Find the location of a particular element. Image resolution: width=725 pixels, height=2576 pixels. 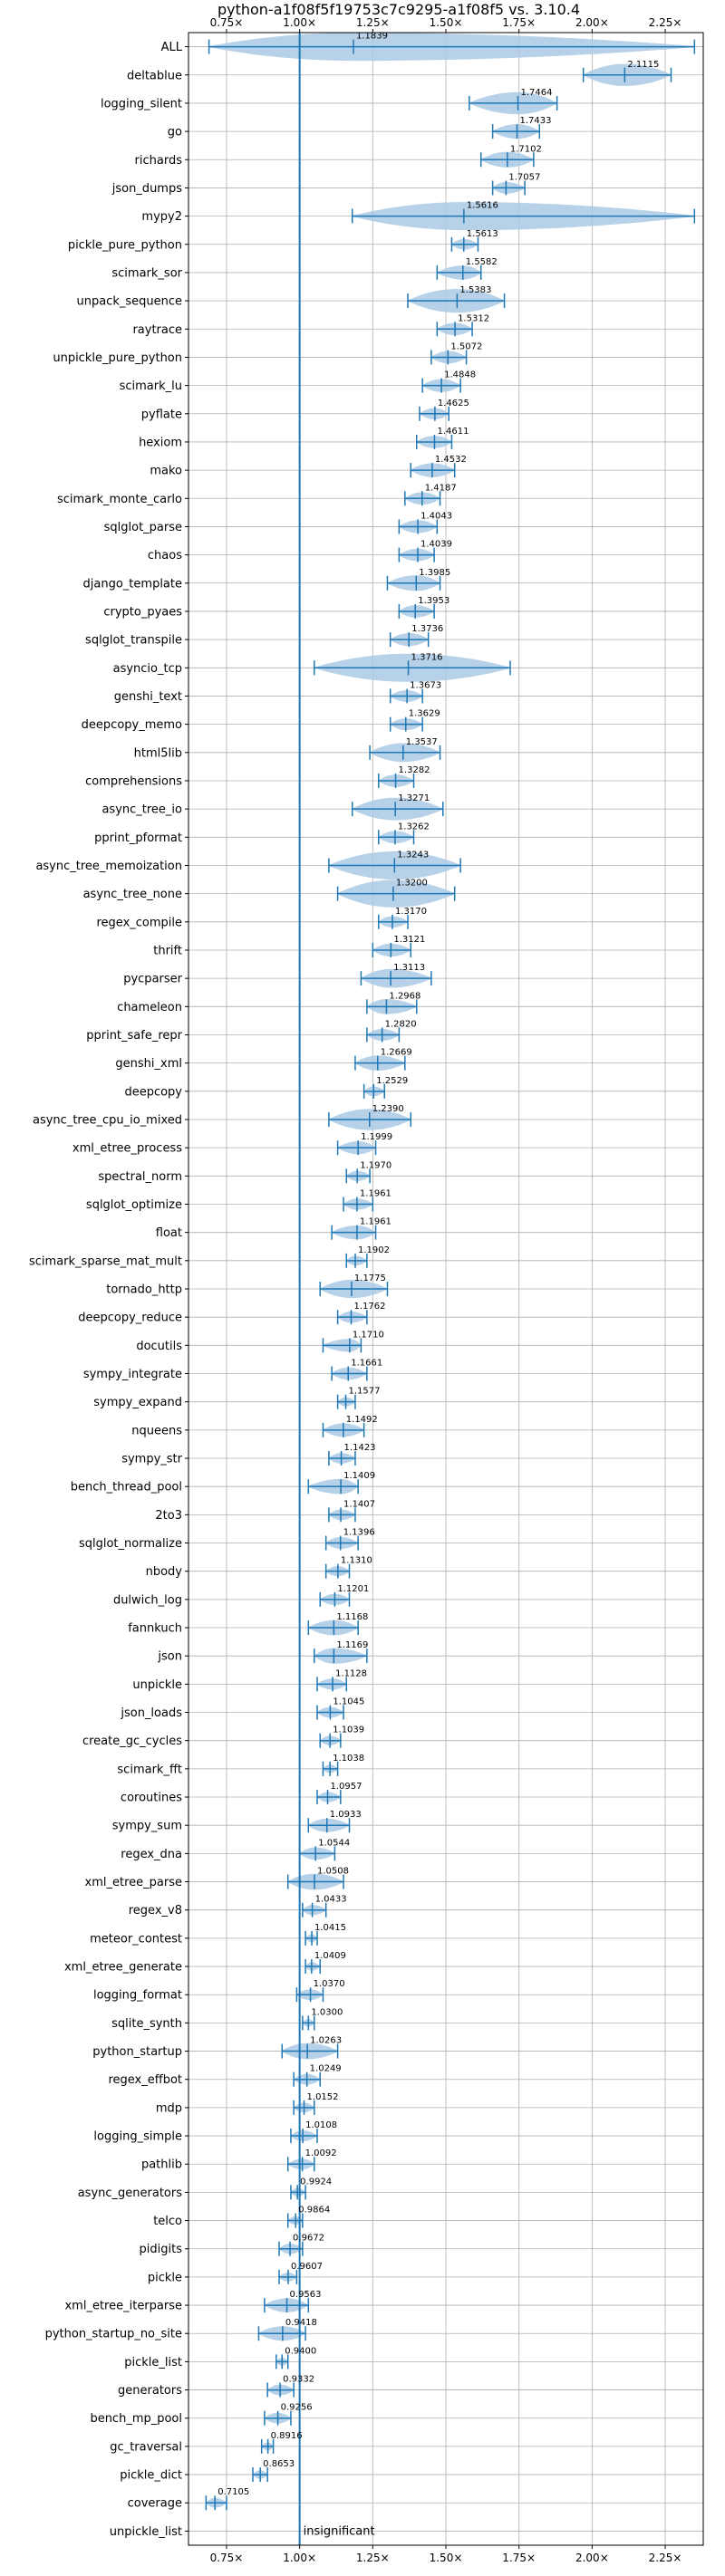

y-tick-label-raytrace: raytrace is located at coordinates (157, 330).